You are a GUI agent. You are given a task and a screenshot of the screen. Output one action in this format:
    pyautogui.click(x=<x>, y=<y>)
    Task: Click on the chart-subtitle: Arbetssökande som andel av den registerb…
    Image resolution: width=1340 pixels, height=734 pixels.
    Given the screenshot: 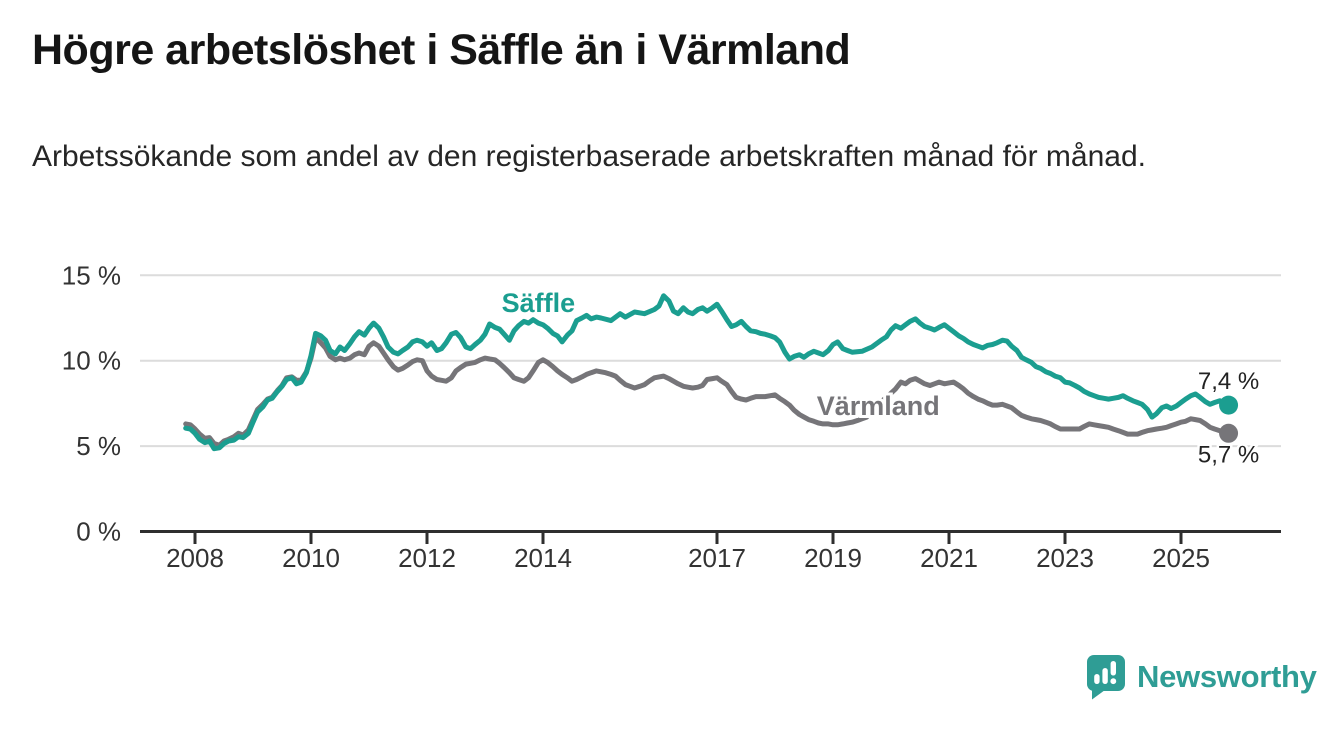 What is the action you would take?
    pyautogui.click(x=589, y=156)
    